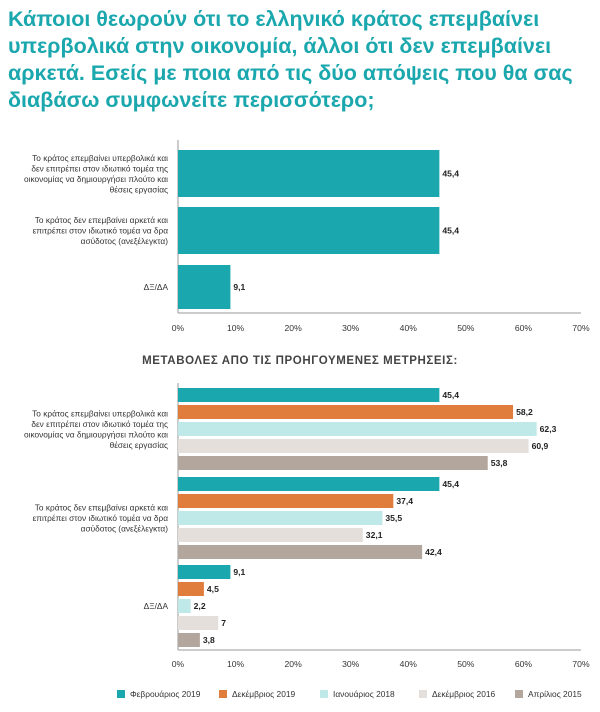  I want to click on chart2-tick-label: 50%, so click(466, 664).